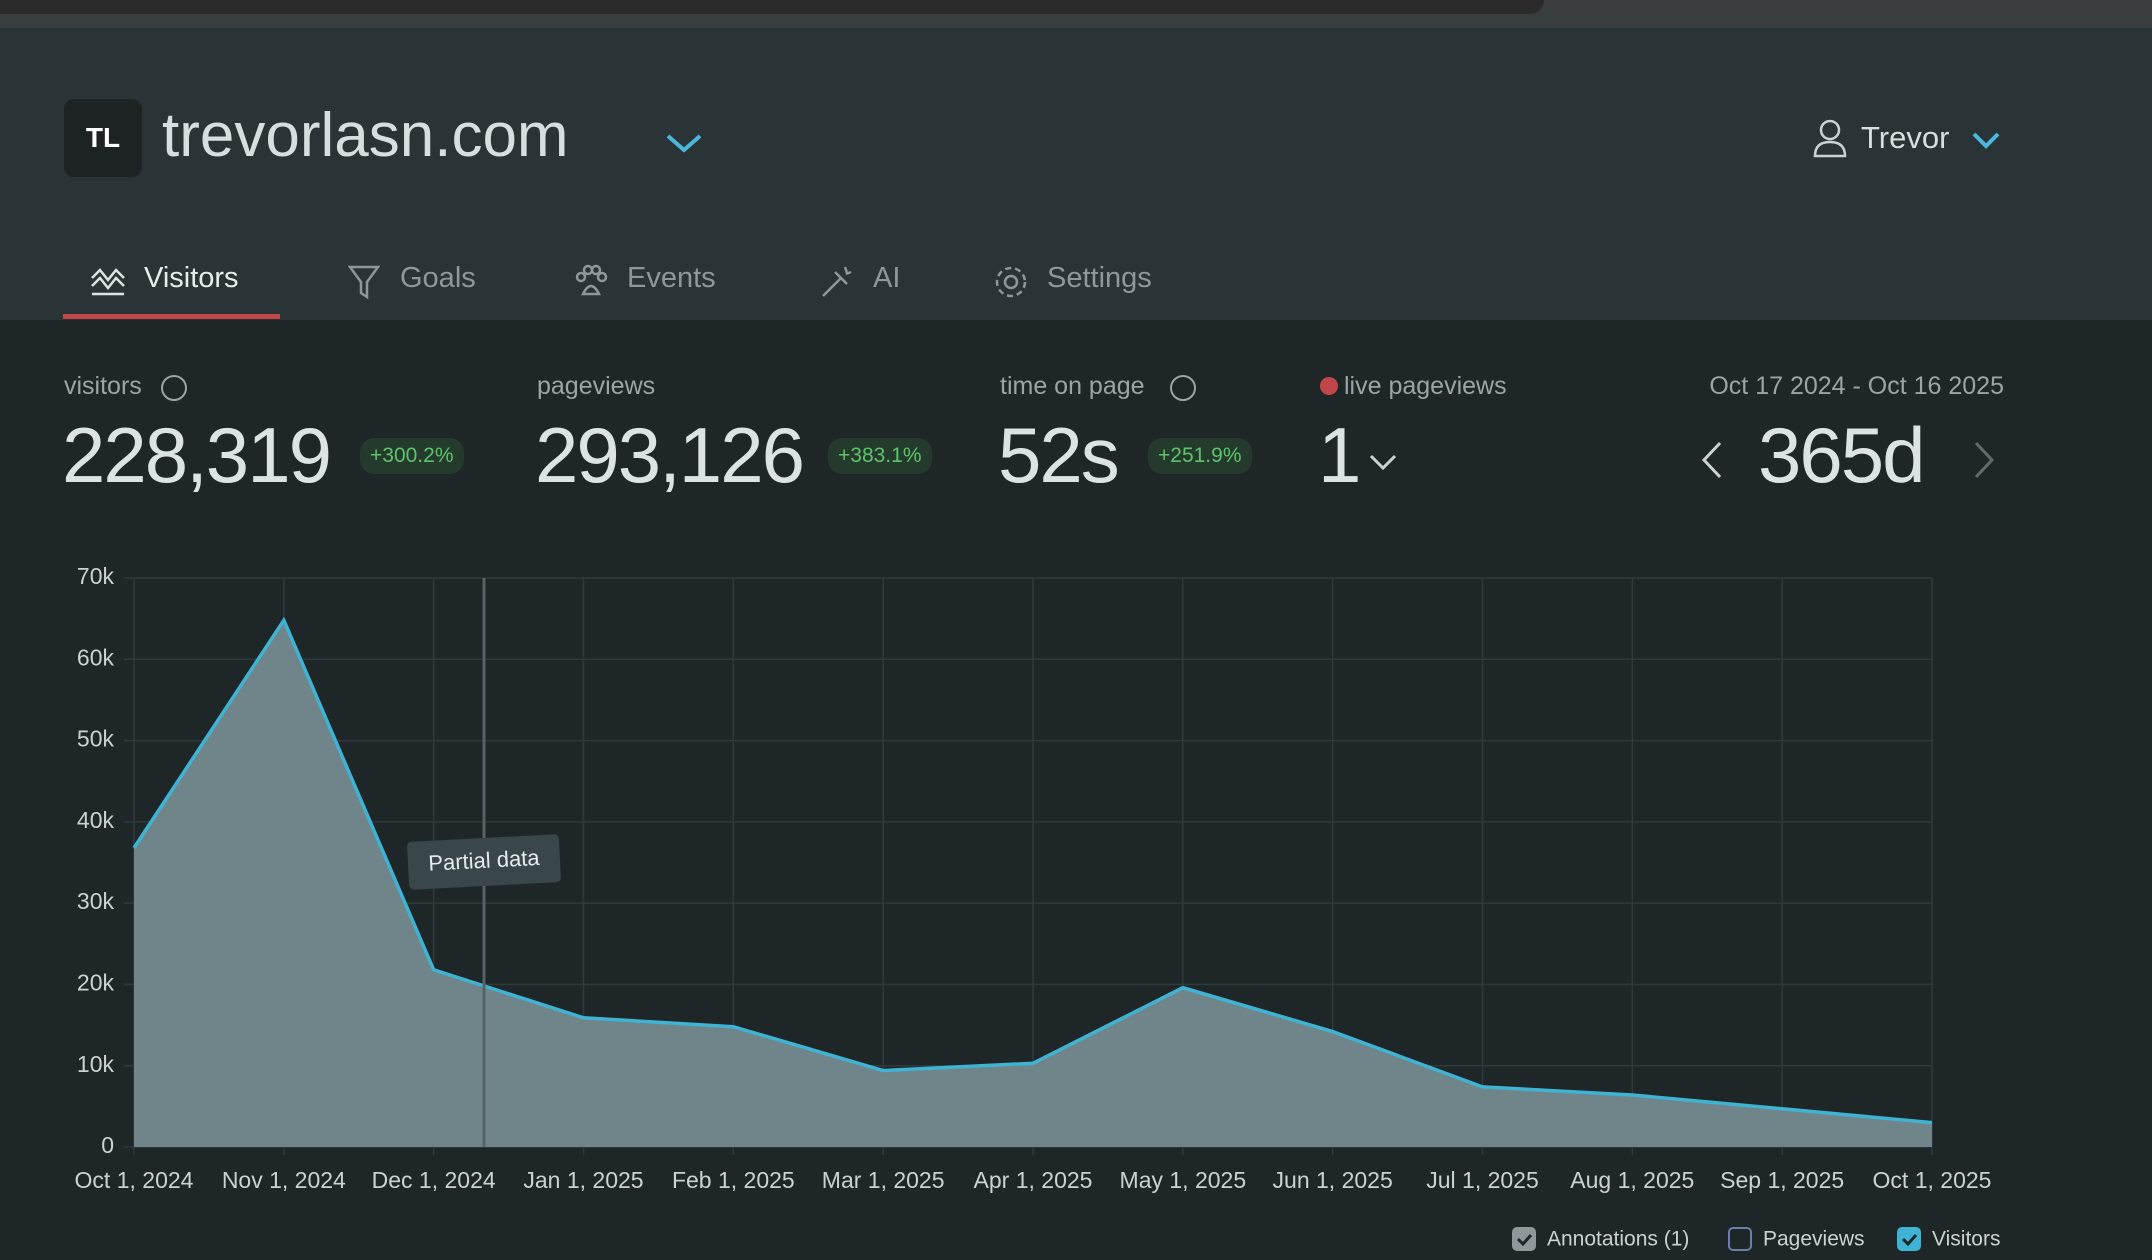 Image resolution: width=2152 pixels, height=1260 pixels. I want to click on y-tick-label: 70k, so click(96, 576).